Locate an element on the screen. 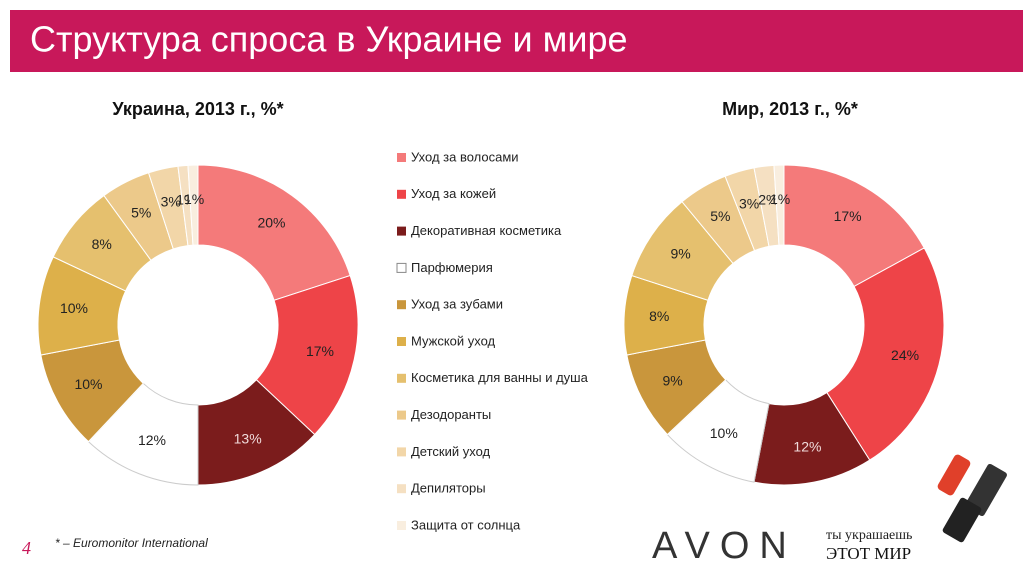 The width and height of the screenshot is (1023, 577). chart-title: Мир, 2013 г., %* is located at coordinates (790, 109).